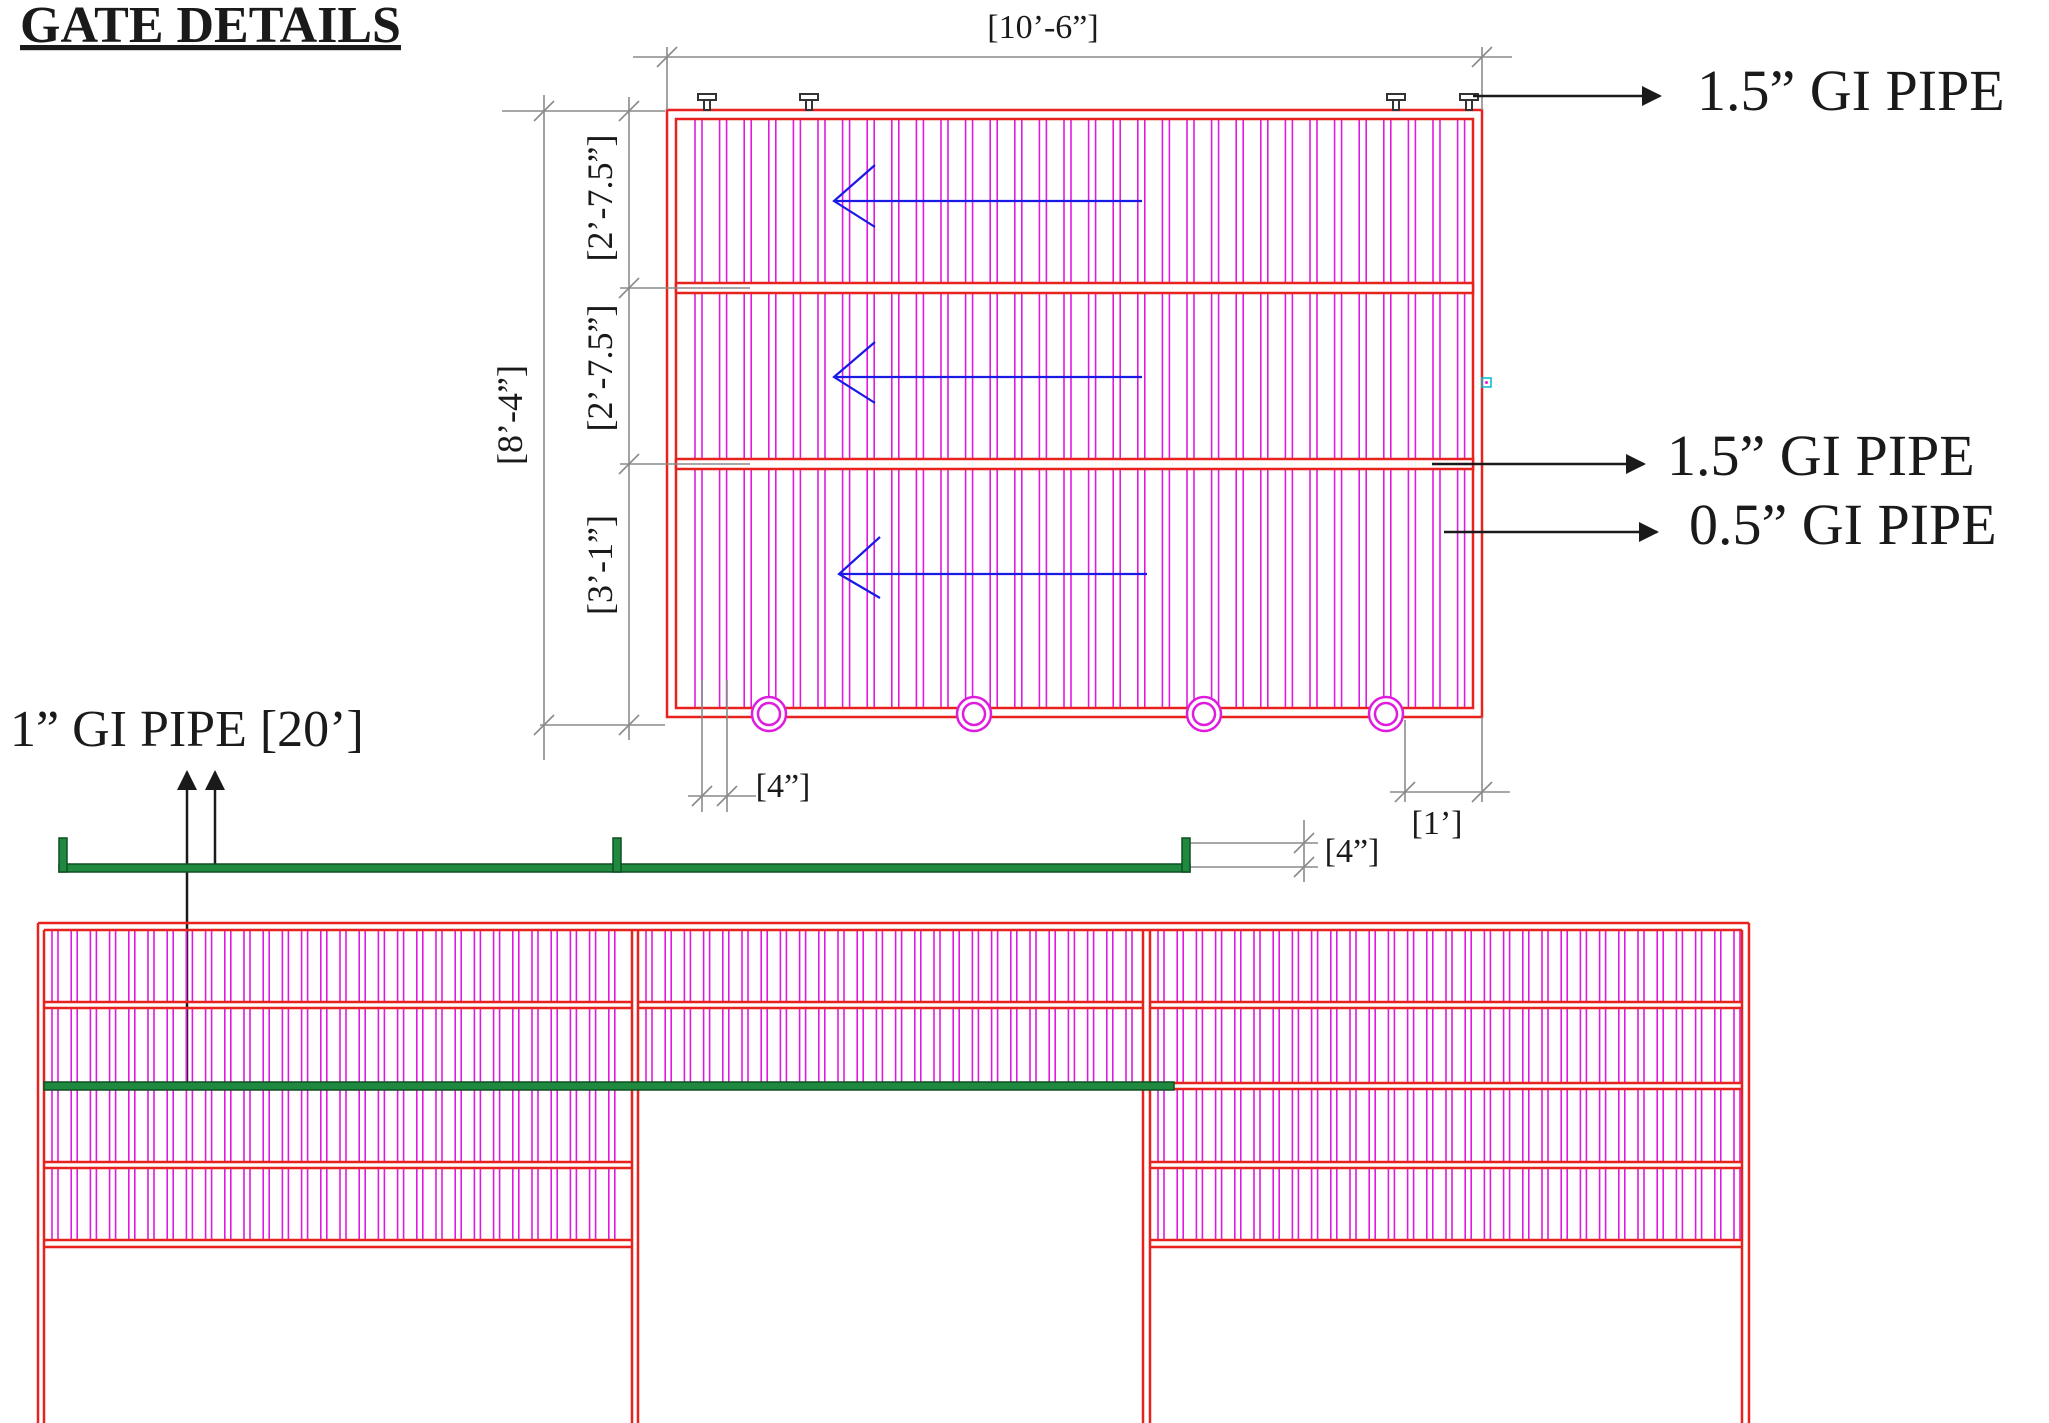 This screenshot has height=1423, width=2049. Describe the element at coordinates (989, 381) in the screenshot. I see `direction-arrows` at that location.